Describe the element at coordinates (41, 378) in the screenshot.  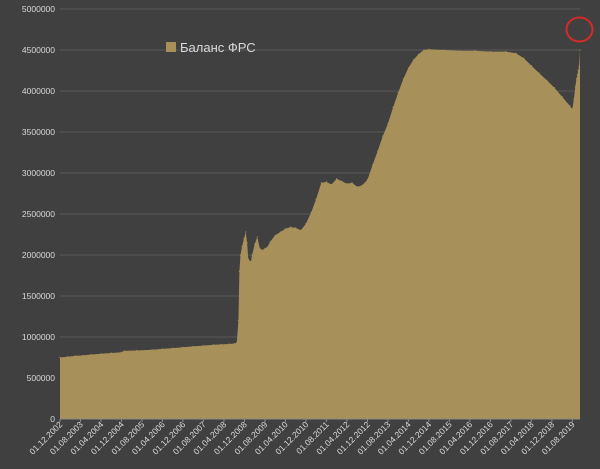
I see `y-tick-label: 500000` at that location.